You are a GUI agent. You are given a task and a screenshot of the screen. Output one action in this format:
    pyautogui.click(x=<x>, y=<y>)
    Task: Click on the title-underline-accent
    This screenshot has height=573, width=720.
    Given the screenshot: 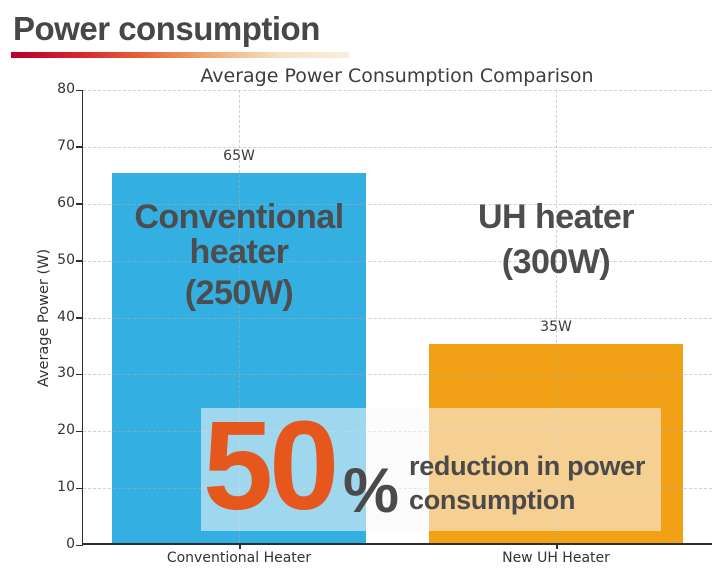 What is the action you would take?
    pyautogui.click(x=180, y=55)
    